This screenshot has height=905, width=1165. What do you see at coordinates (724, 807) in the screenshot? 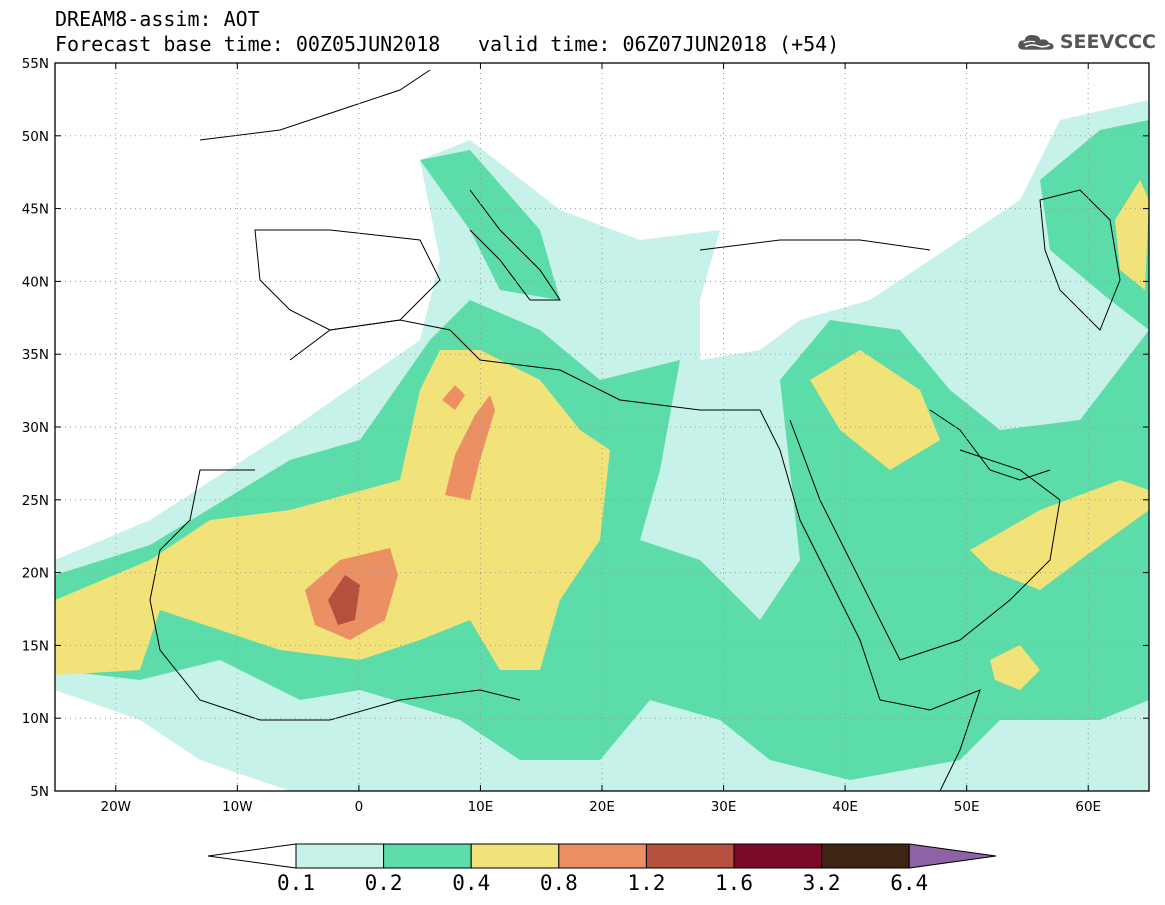
I see `lon-tick-label: 30E` at bounding box center [724, 807].